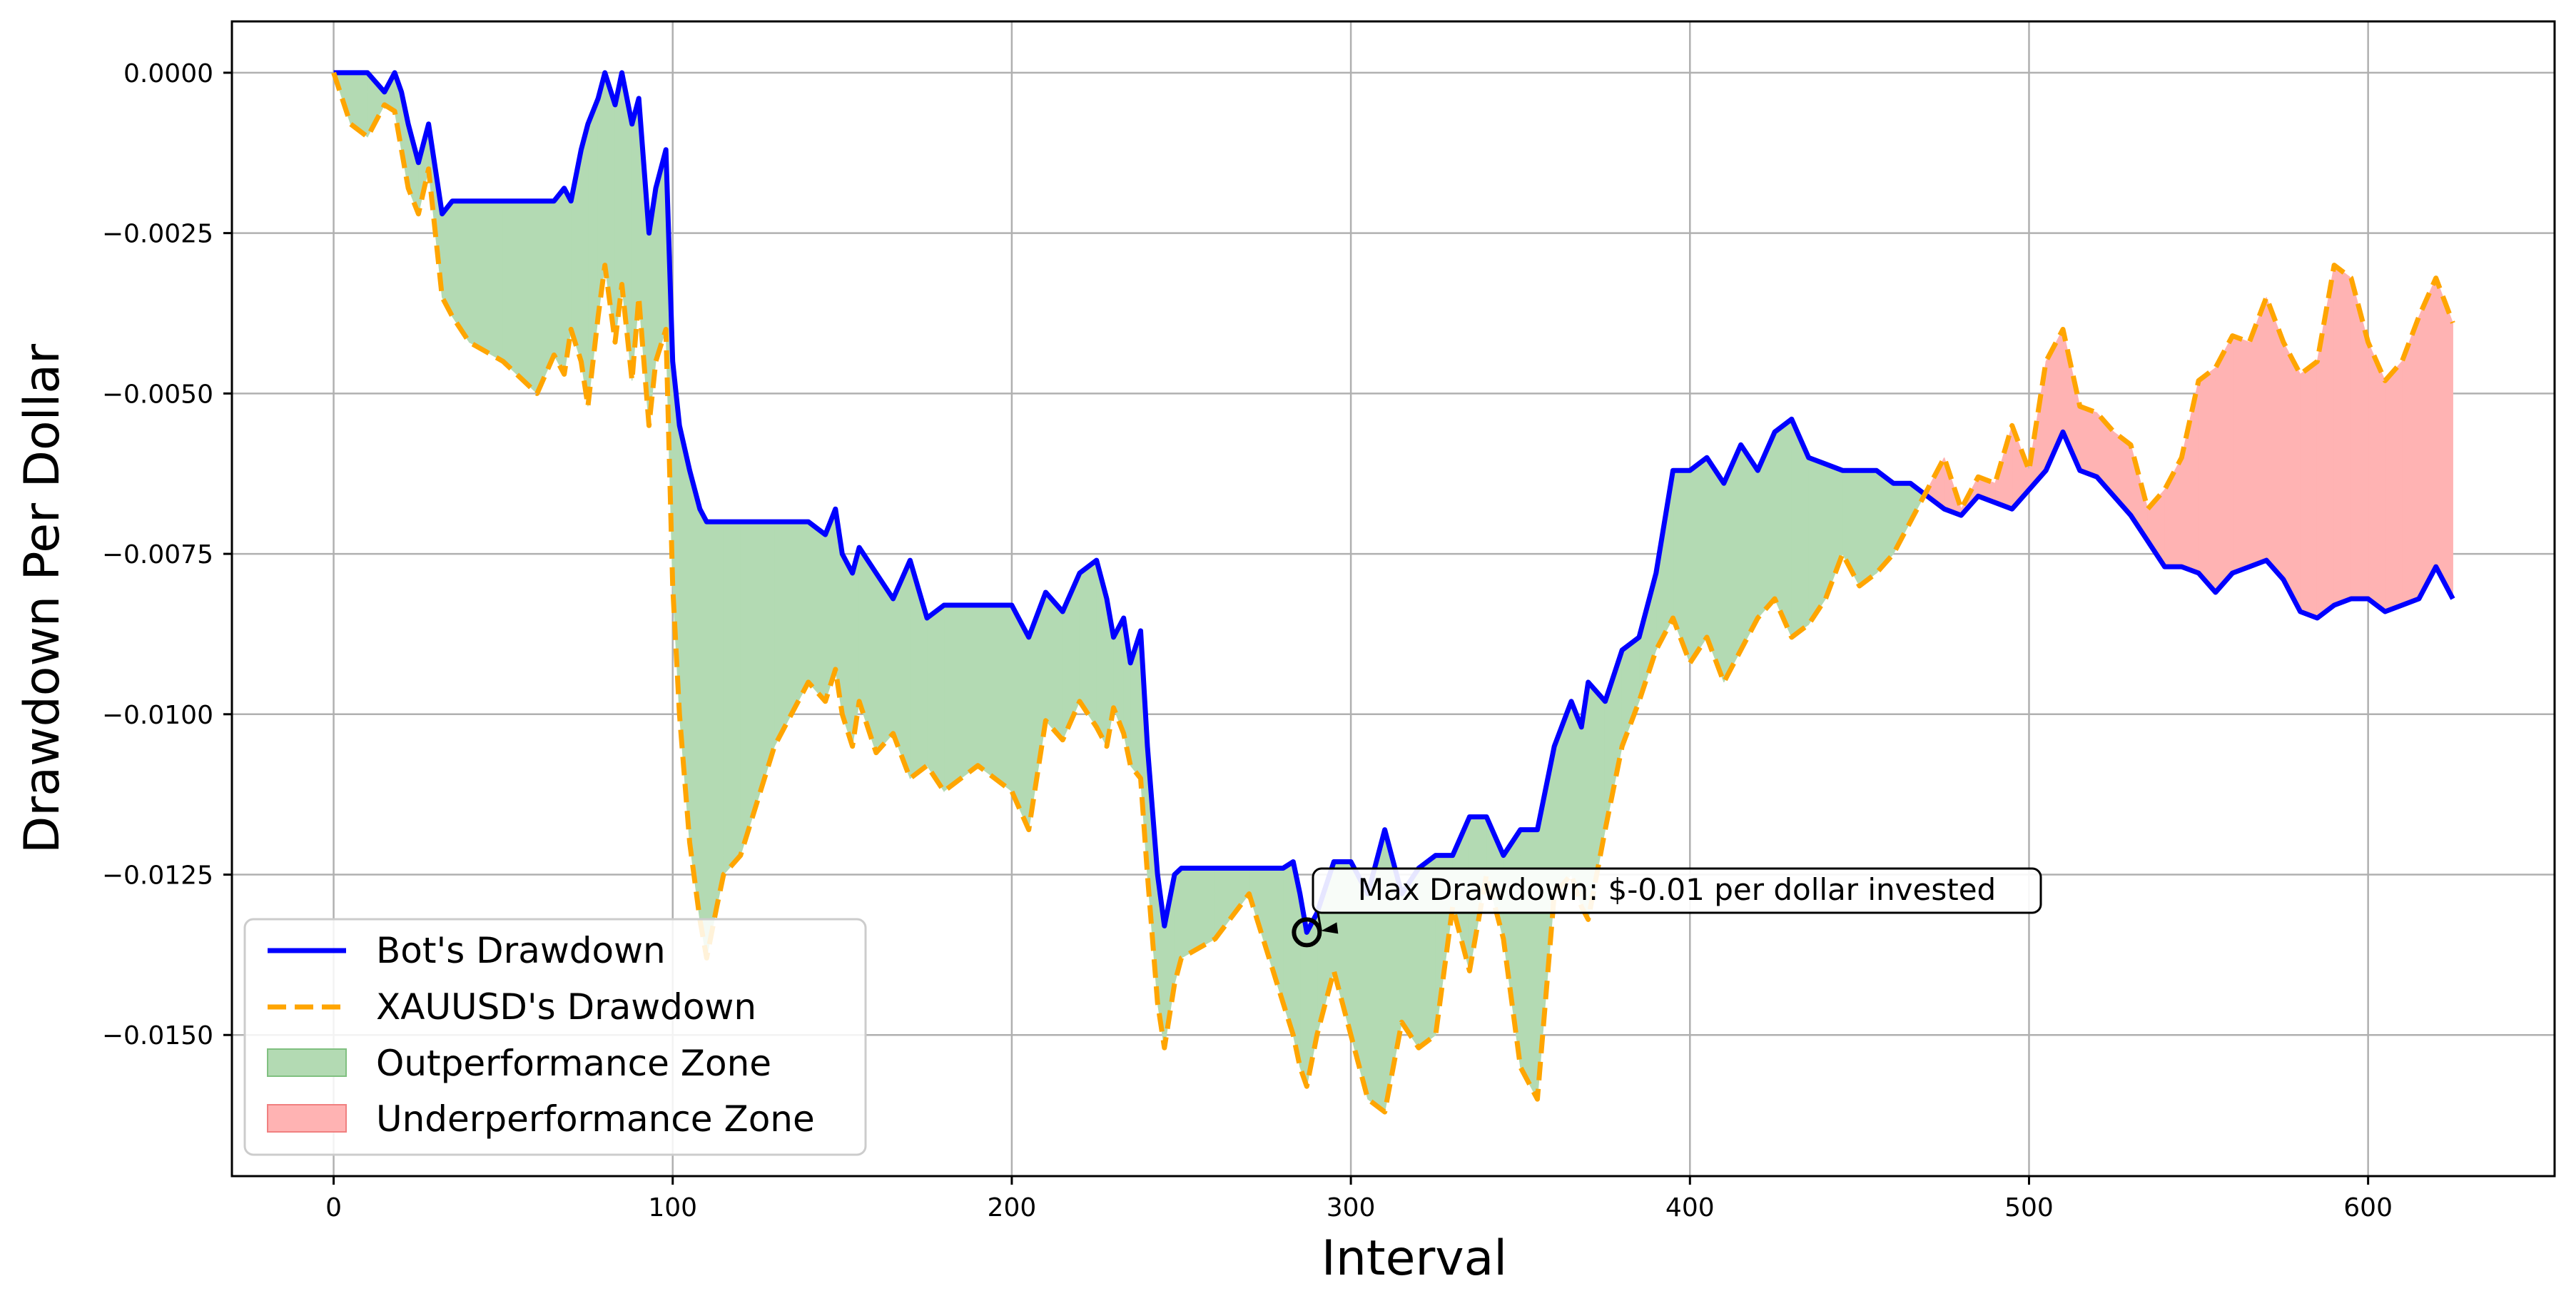 This screenshot has width=2576, height=1311. I want to click on x-tick-label: 0, so click(333, 1208).